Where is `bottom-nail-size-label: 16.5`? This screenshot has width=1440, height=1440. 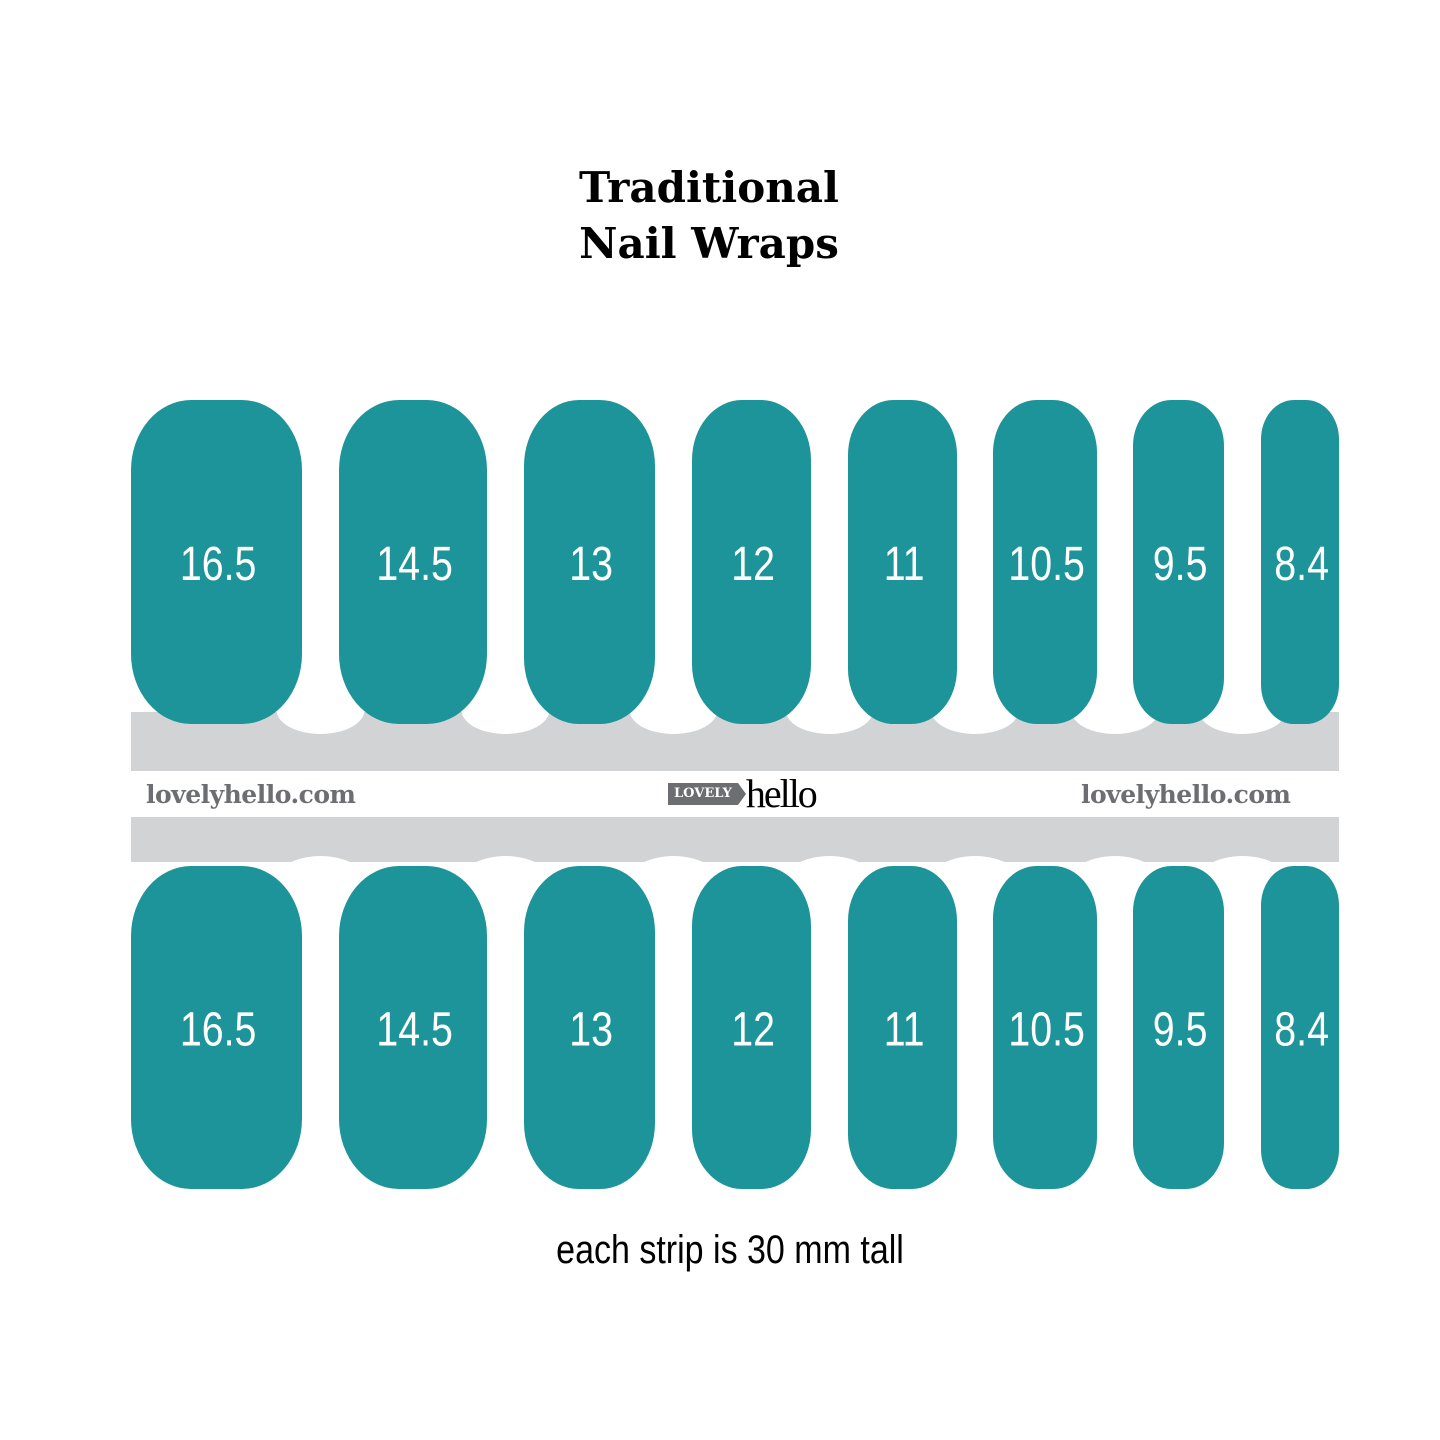
bottom-nail-size-label: 16.5 is located at coordinates (218, 1030).